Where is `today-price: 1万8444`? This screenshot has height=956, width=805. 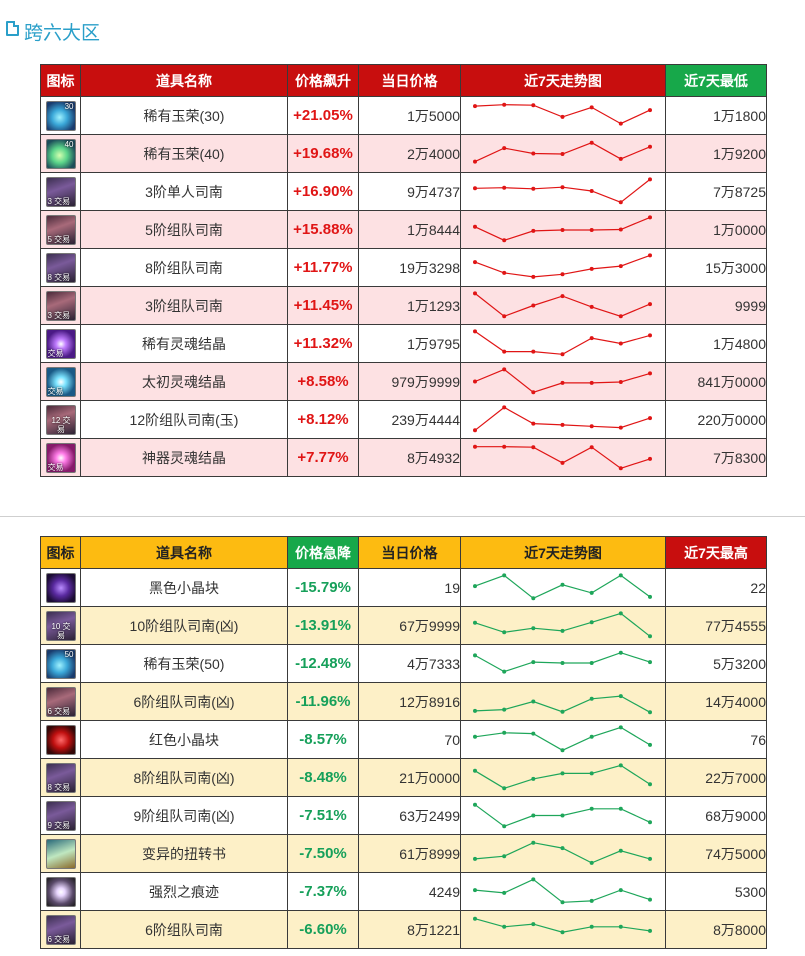 today-price: 1万8444 is located at coordinates (409, 229).